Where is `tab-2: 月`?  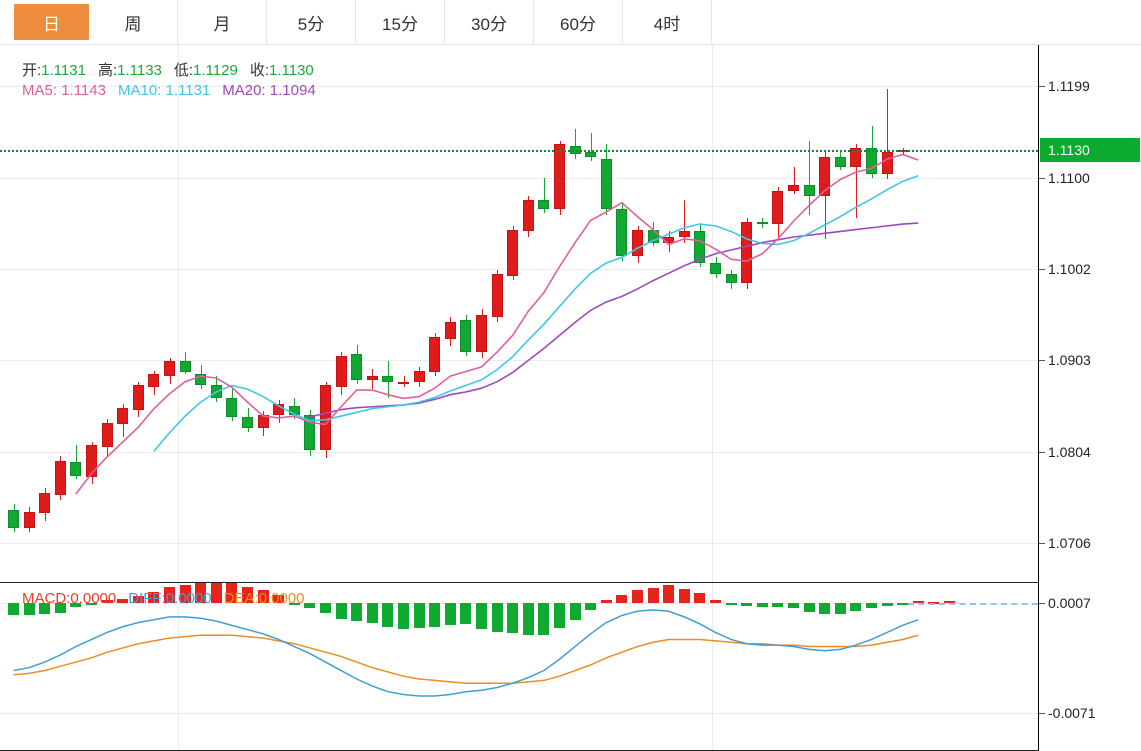
tab-2: 月 is located at coordinates (222, 22).